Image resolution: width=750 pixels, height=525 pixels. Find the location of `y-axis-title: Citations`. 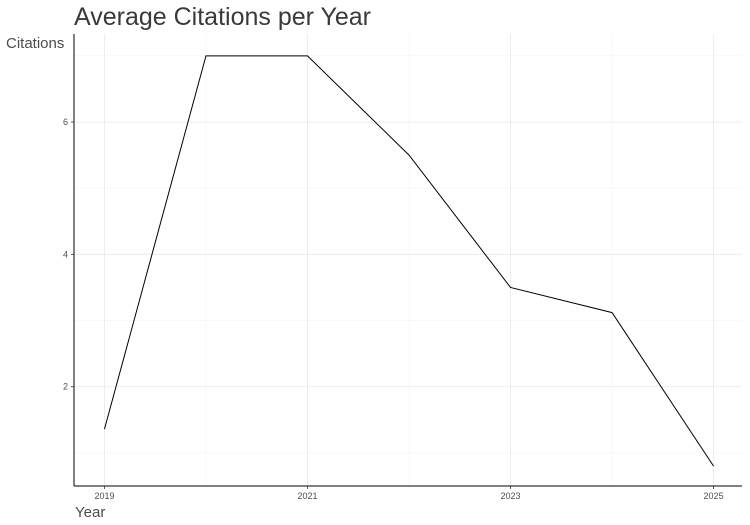

y-axis-title: Citations is located at coordinates (35, 43).